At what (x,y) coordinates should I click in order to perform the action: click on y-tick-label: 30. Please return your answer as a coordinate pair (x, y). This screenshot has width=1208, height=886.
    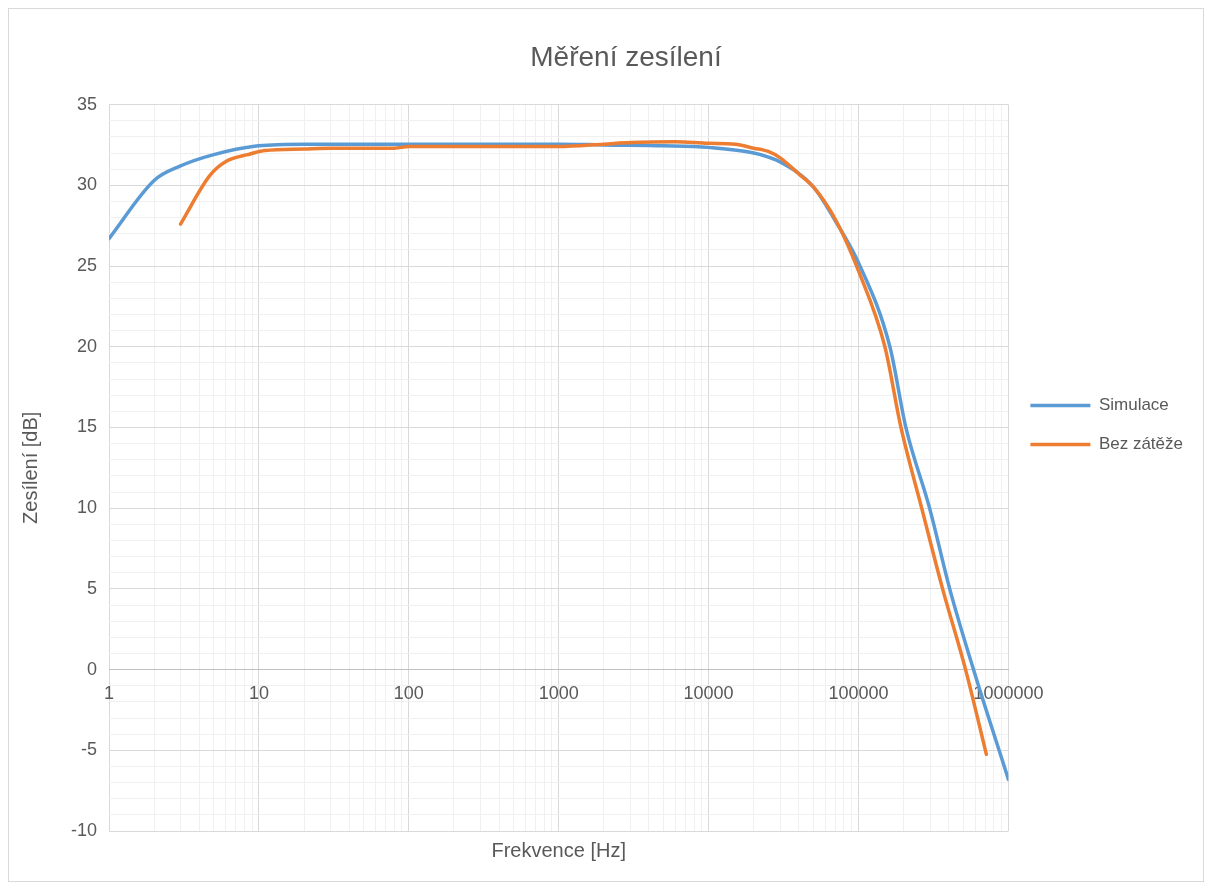
    Looking at the image, I should click on (87, 184).